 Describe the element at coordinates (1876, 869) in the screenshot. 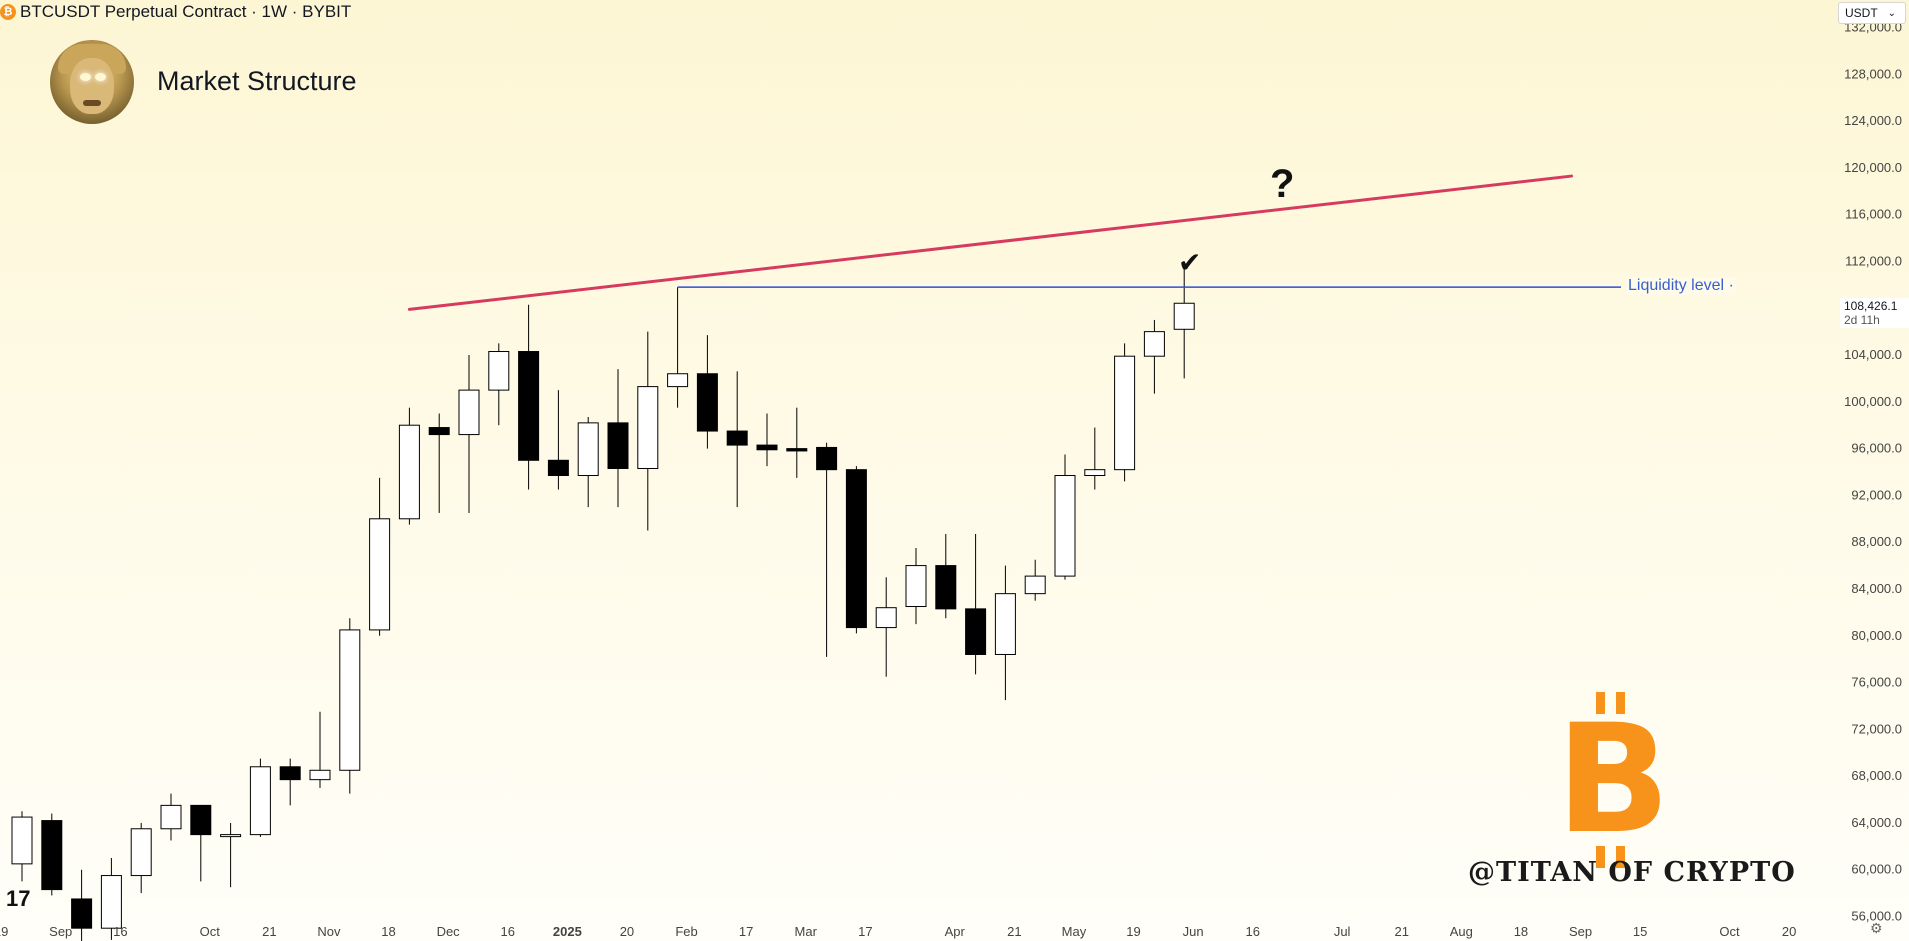

I see `price-tick-label: 60,000.0` at that location.